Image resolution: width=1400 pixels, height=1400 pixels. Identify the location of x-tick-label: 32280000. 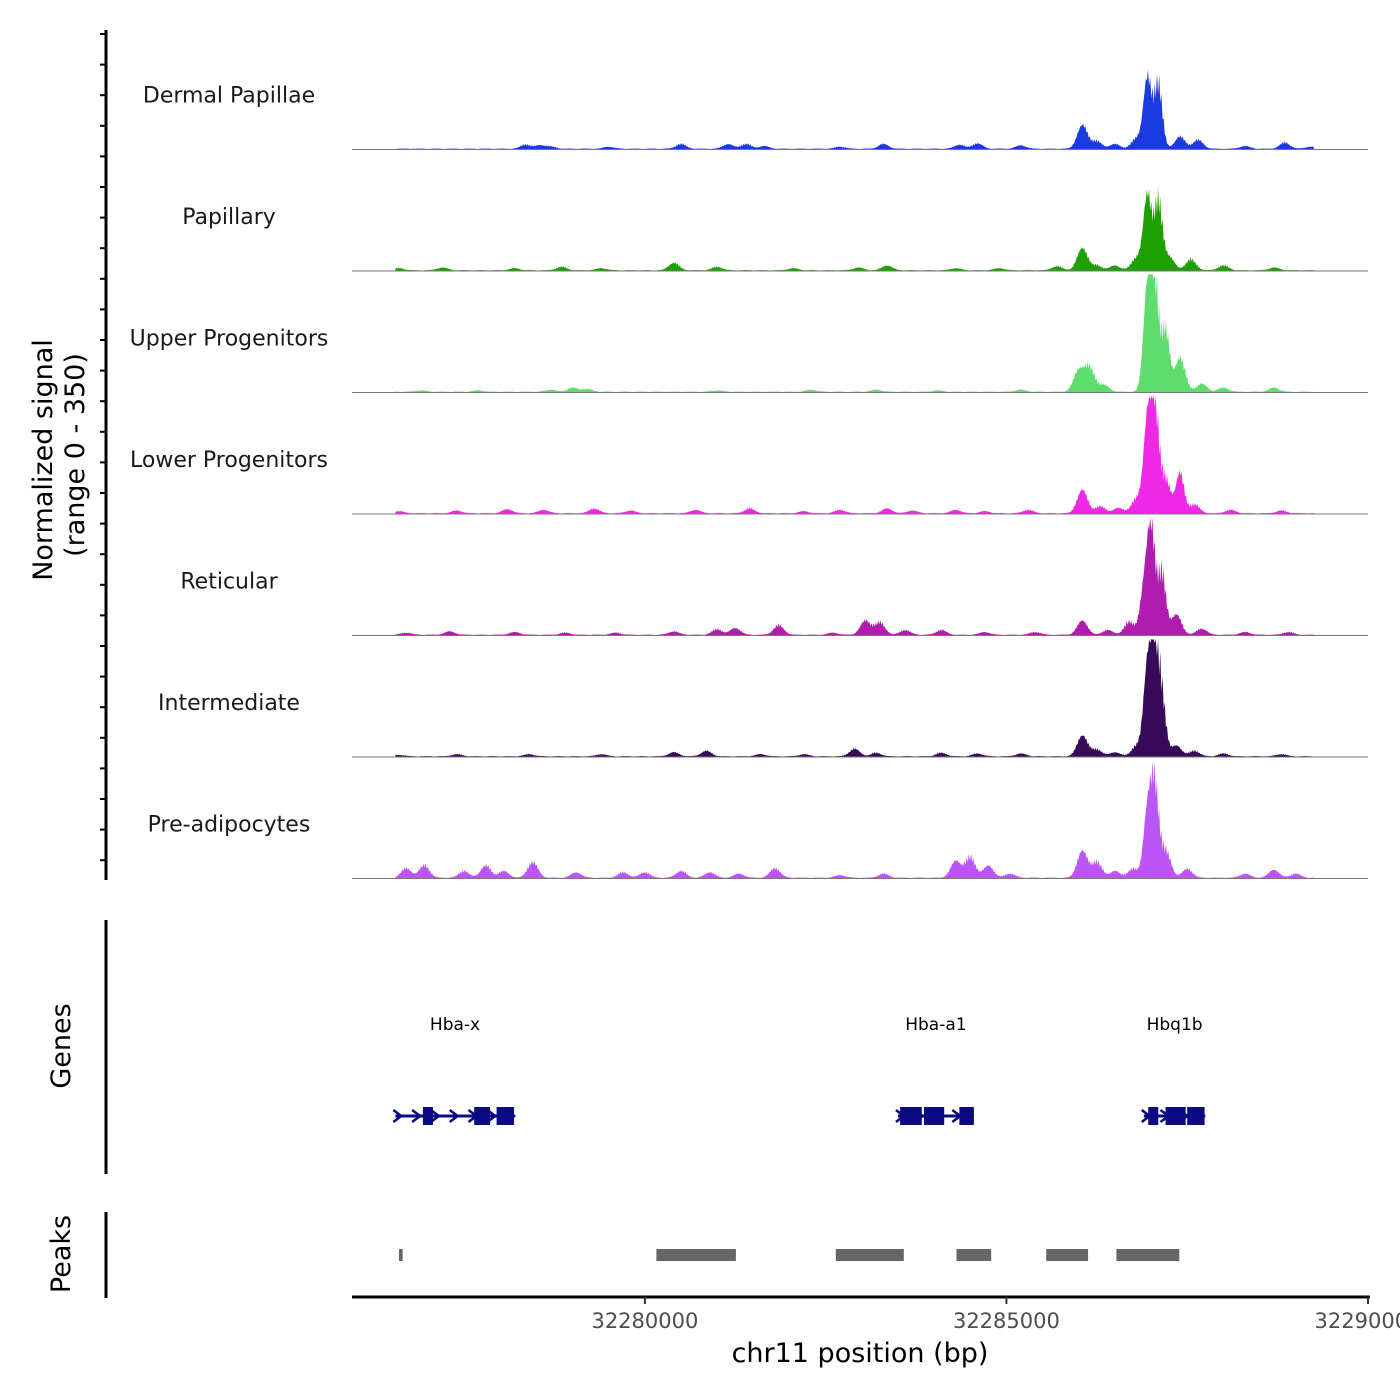
(644, 1321).